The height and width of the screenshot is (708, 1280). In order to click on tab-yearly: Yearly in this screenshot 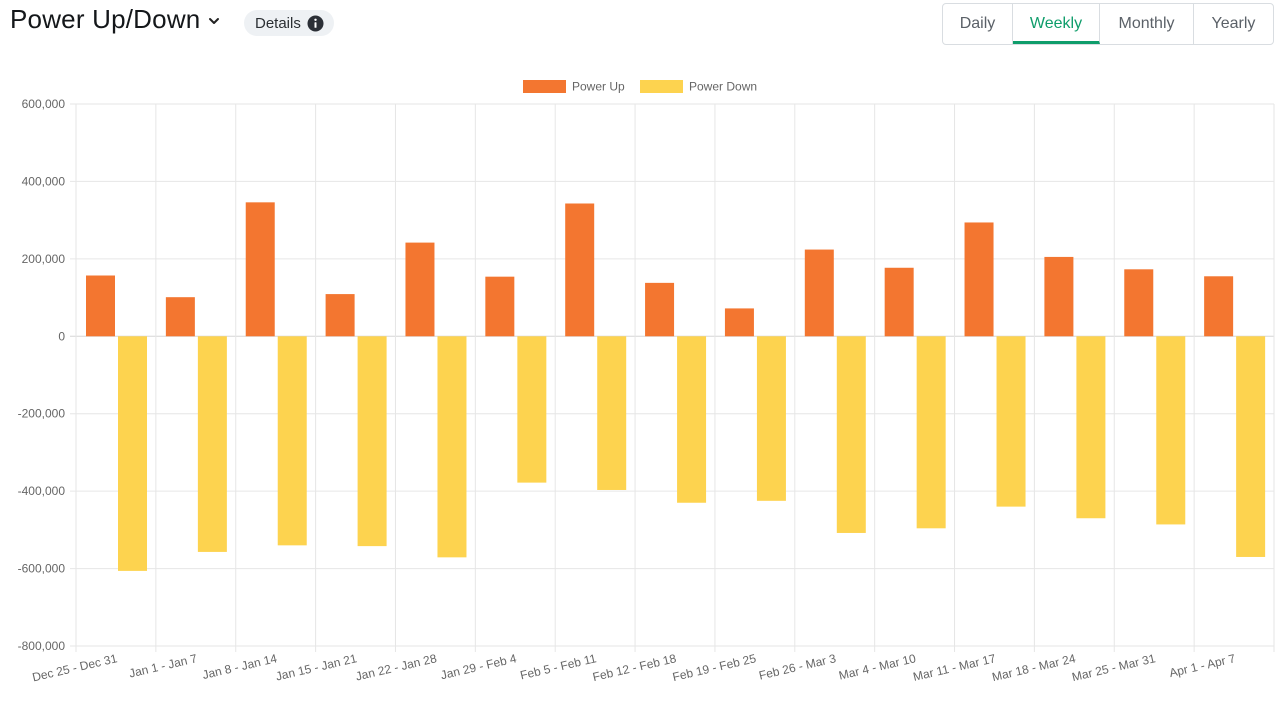, I will do `click(1233, 24)`.